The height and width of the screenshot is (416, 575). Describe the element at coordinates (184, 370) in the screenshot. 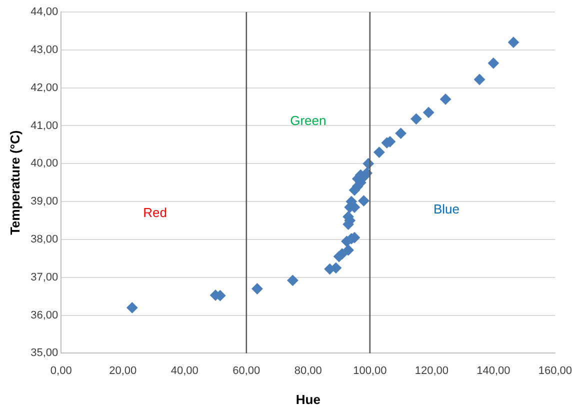

I see `x-tick-label: 40,00` at that location.